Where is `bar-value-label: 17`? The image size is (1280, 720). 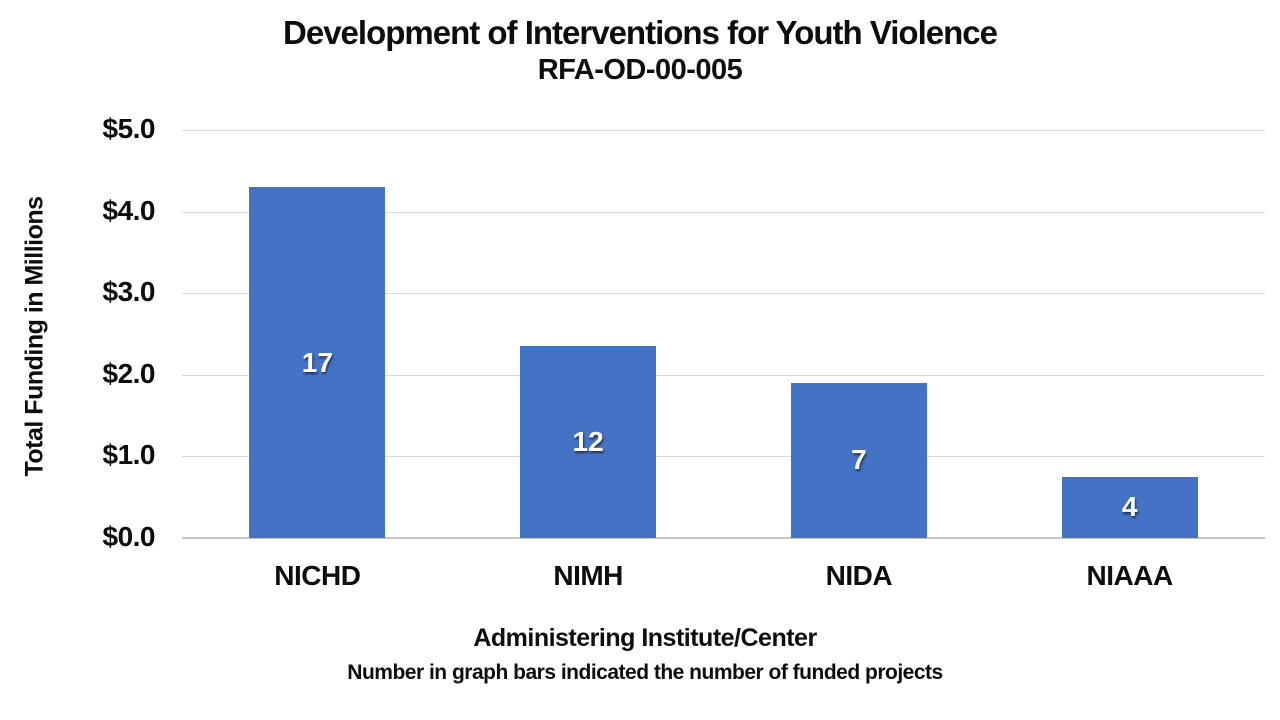 bar-value-label: 17 is located at coordinates (317, 362).